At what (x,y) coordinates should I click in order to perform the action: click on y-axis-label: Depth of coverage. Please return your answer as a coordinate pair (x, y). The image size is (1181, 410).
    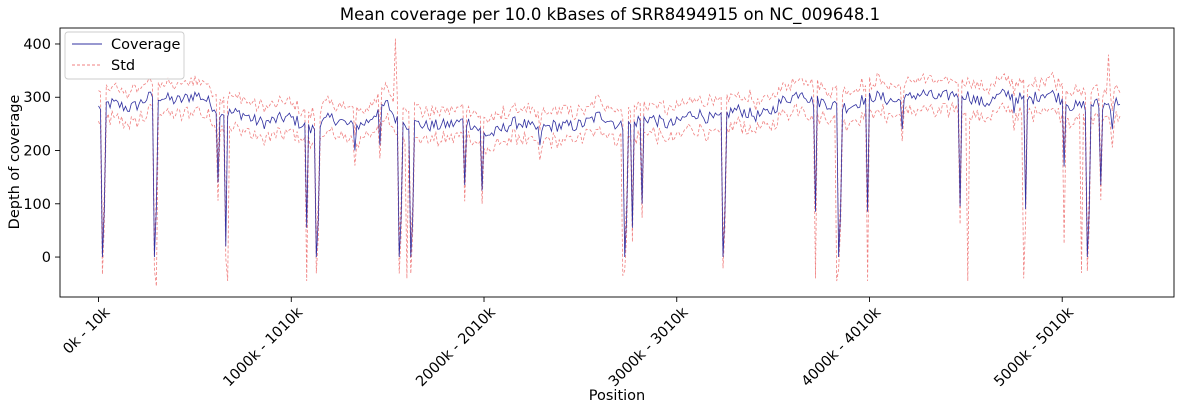
    Looking at the image, I should click on (15, 162).